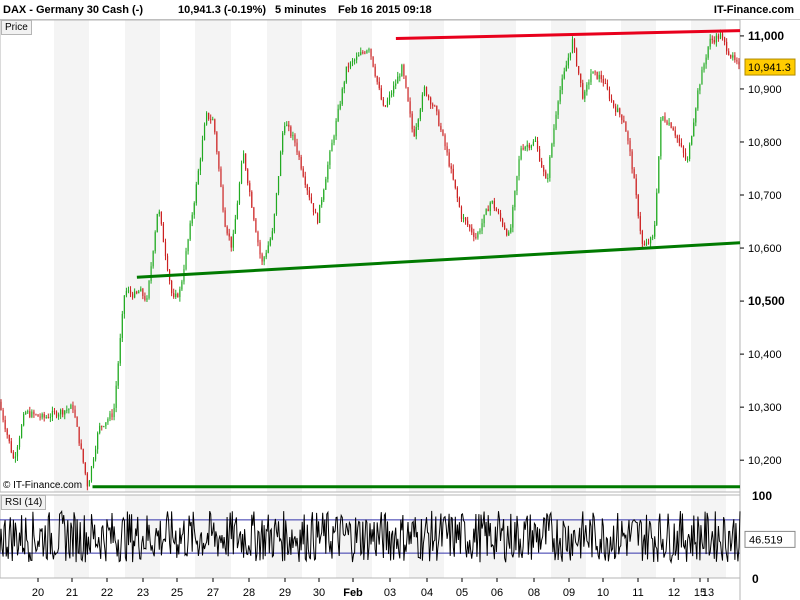 This screenshot has height=600, width=800. Describe the element at coordinates (769, 68) in the screenshot. I see `last-price-label: 10,941.3` at that location.